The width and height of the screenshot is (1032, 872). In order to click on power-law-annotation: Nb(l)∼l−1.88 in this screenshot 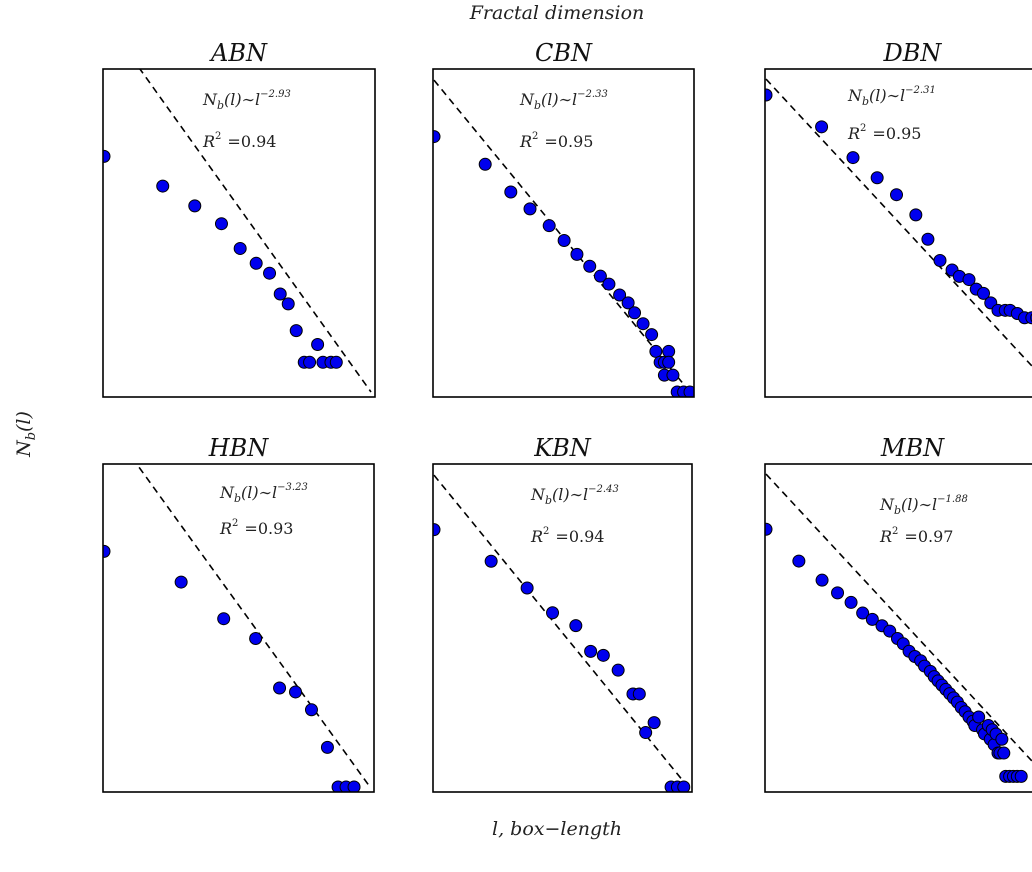, I will do `click(923, 505)`.